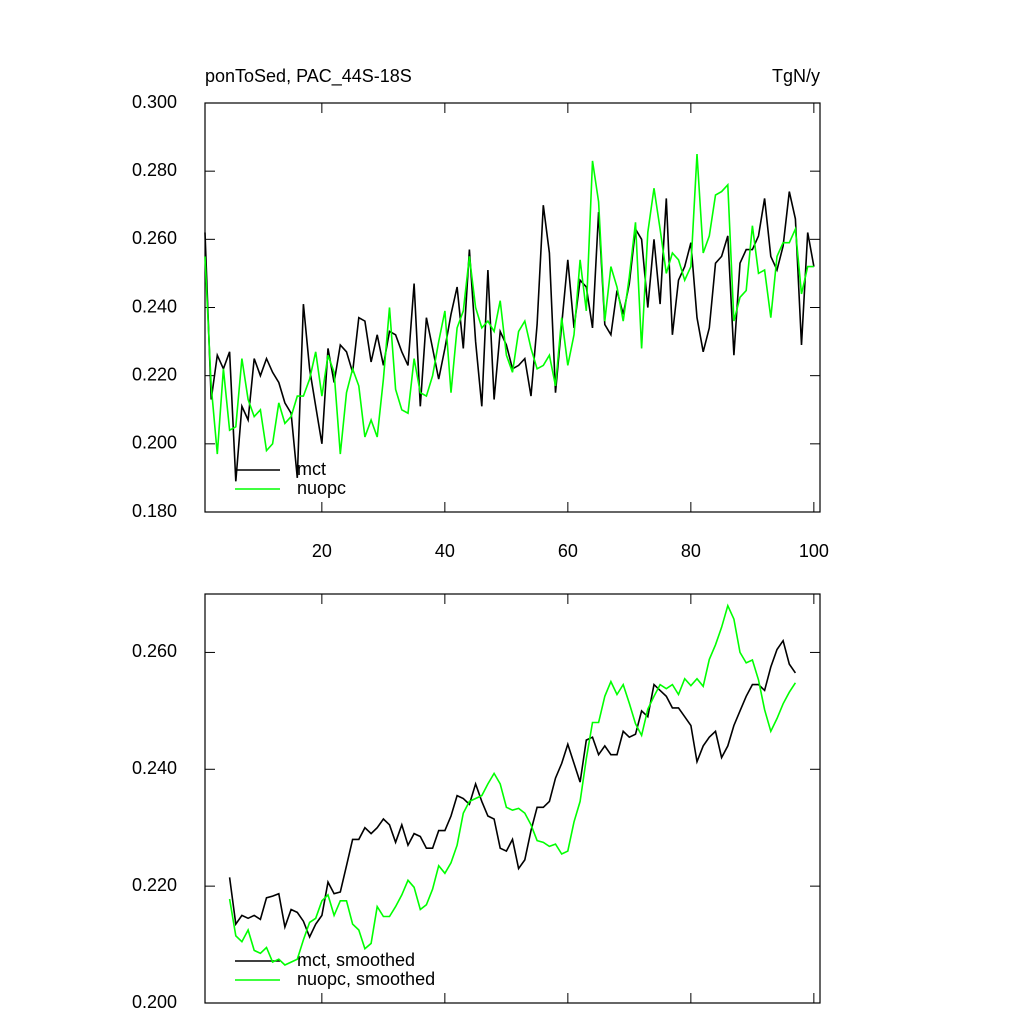 The height and width of the screenshot is (1024, 1024). Describe the element at coordinates (322, 551) in the screenshot. I see `x-tick-label: 20` at that location.